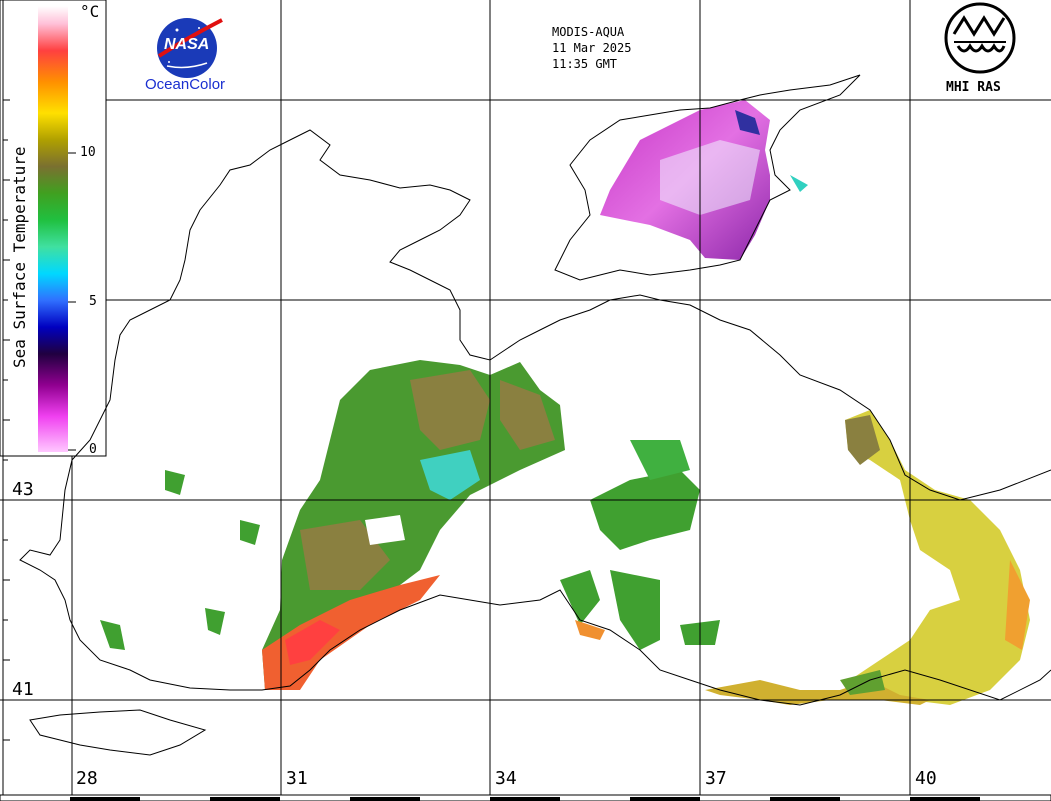  I want to click on lat-label-43: 43, so click(23, 489).